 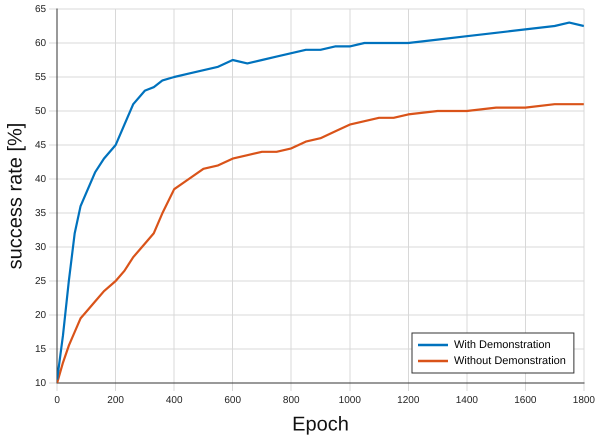 What do you see at coordinates (41, 281) in the screenshot?
I see `y-tick-label: 25` at bounding box center [41, 281].